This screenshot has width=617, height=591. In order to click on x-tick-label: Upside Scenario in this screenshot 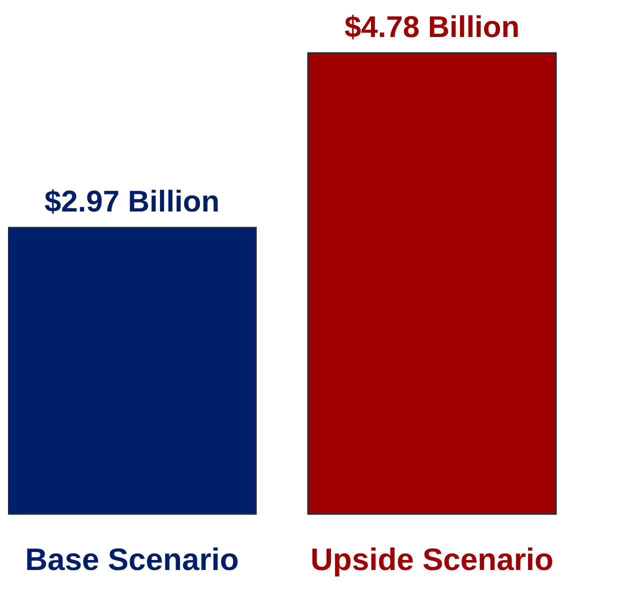, I will do `click(432, 559)`.